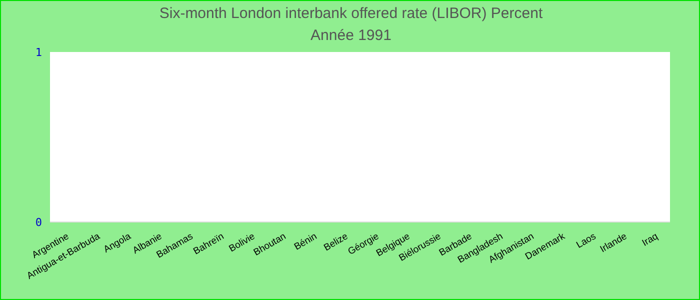 This screenshot has width=700, height=300. What do you see at coordinates (351, 35) in the screenshot?
I see `chart-subtitle: Année 1991` at bounding box center [351, 35].